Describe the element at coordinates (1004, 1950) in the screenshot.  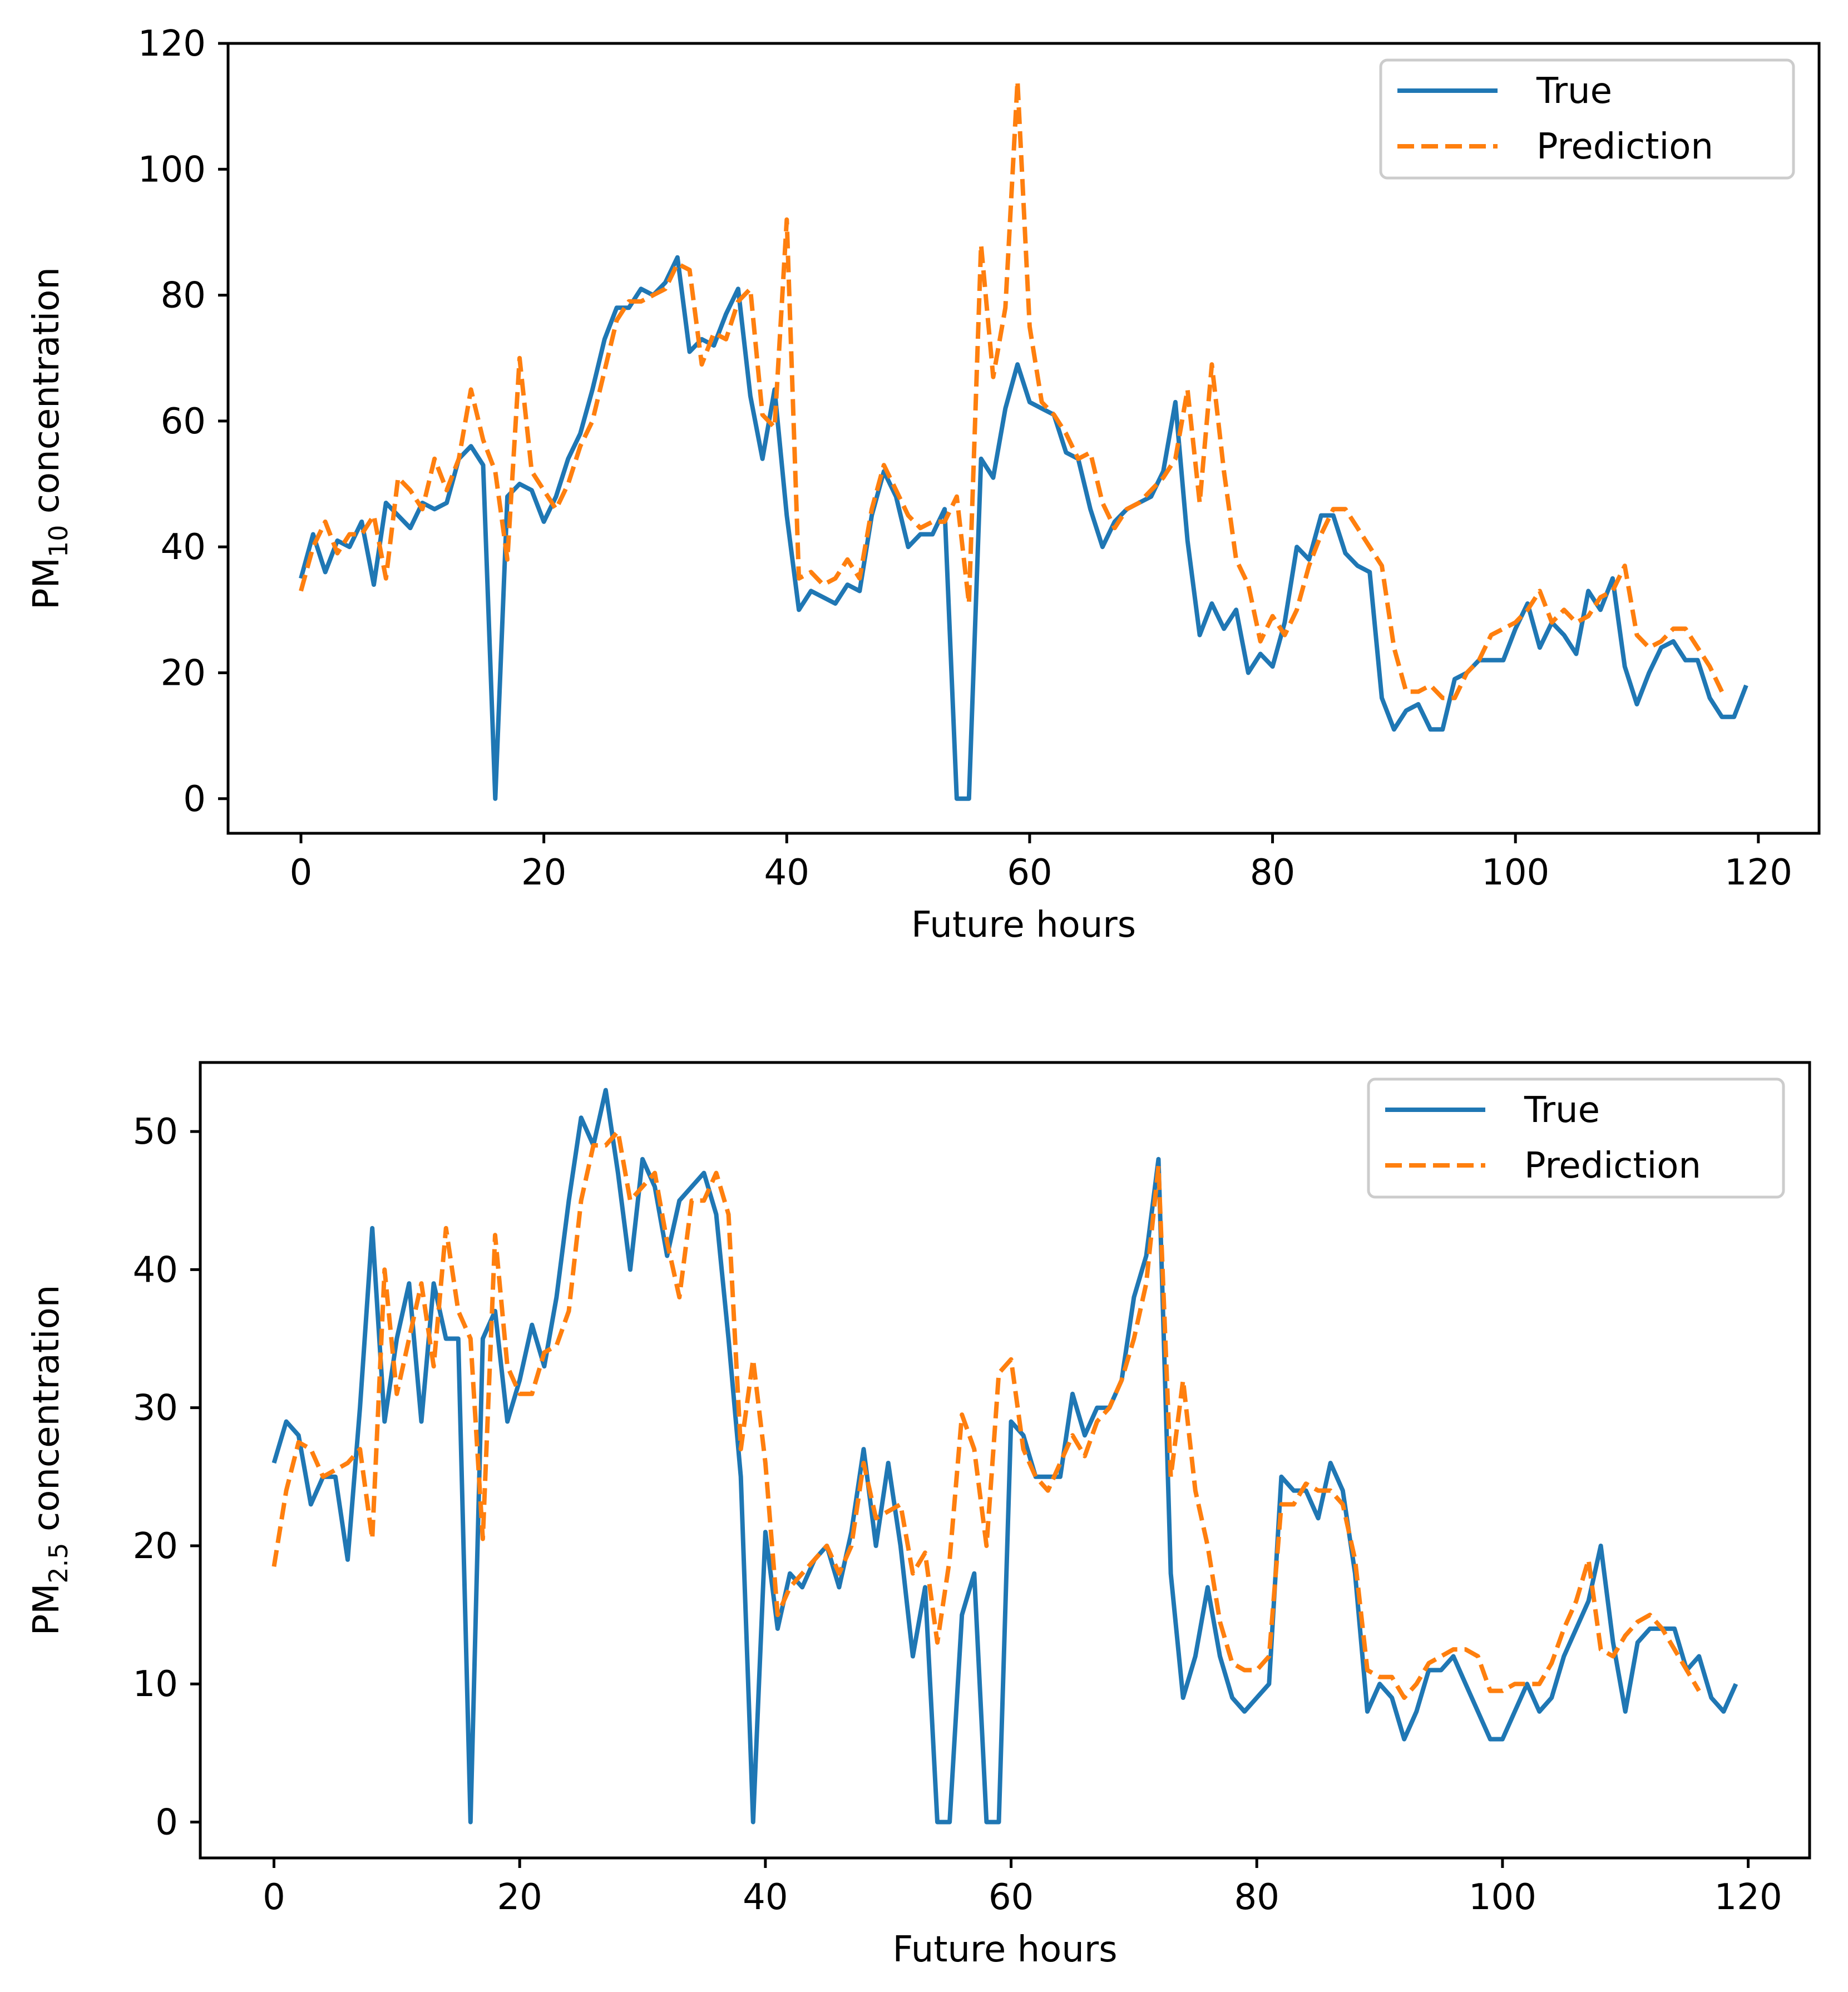
I see `pm25-x-axis-label: Future hours` at that location.